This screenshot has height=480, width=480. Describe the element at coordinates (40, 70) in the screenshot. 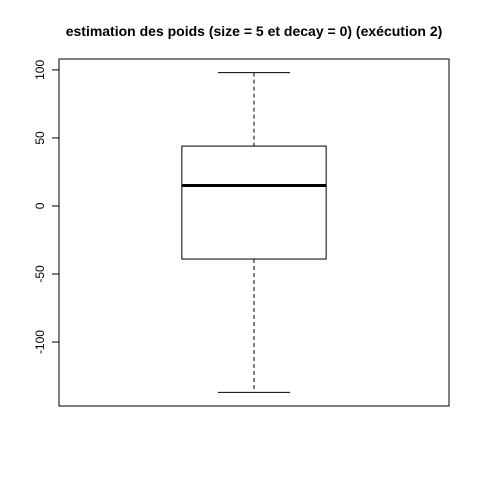

I see `y-tick-label: 100` at that location.